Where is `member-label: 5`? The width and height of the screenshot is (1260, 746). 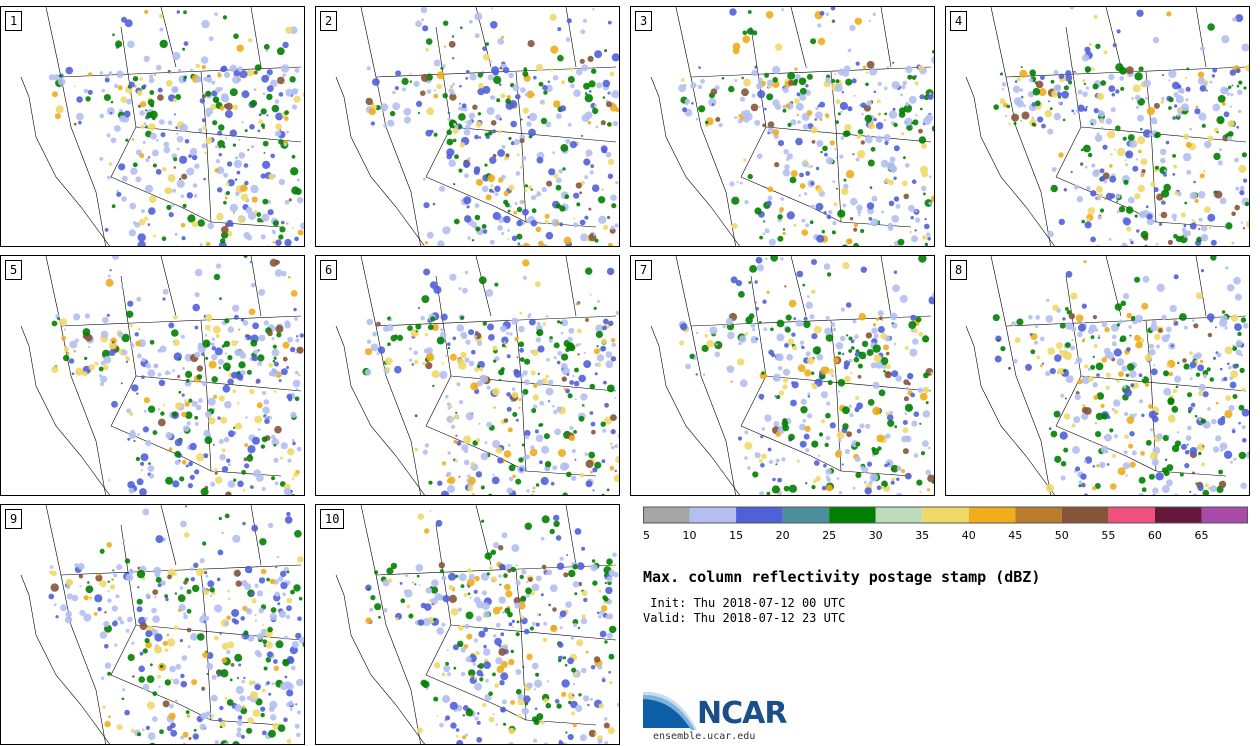 member-label: 5 is located at coordinates (14, 270).